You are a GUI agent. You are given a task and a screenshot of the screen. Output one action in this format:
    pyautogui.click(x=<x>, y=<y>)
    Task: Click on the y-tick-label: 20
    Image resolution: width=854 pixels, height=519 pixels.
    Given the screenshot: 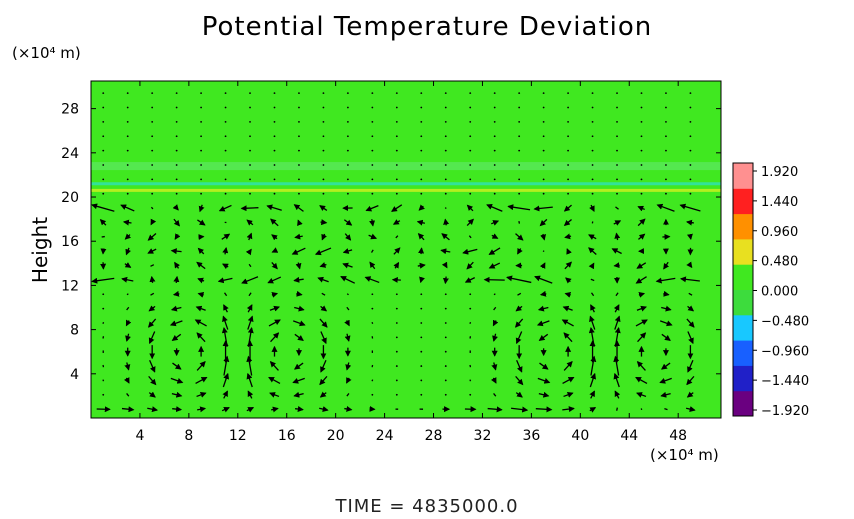 What is the action you would take?
    pyautogui.click(x=70, y=198)
    